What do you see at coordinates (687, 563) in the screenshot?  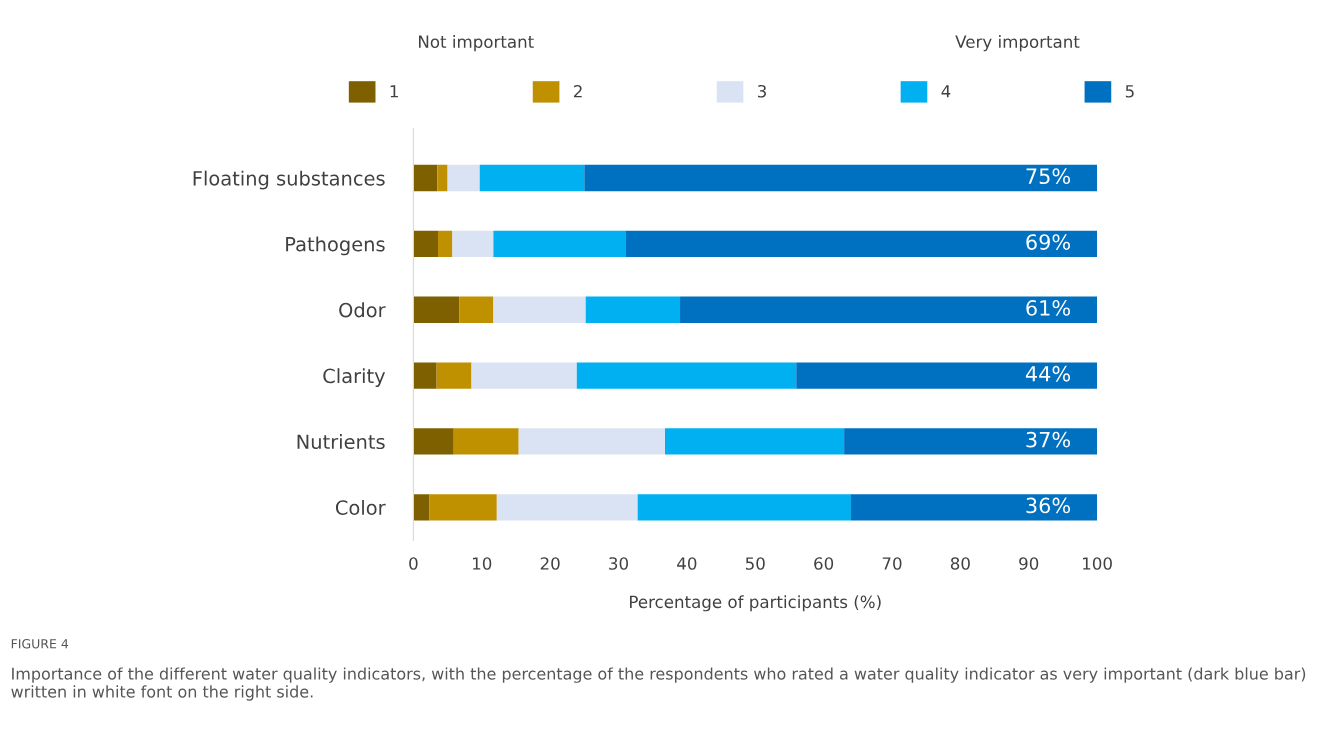 I see `x-tick-label: 40` at bounding box center [687, 563].